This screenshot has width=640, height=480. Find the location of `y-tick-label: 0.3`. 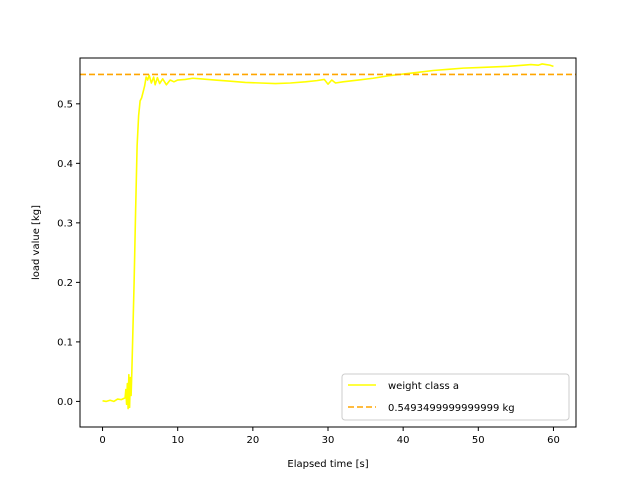

y-tick-label: 0.3 is located at coordinates (65, 223).